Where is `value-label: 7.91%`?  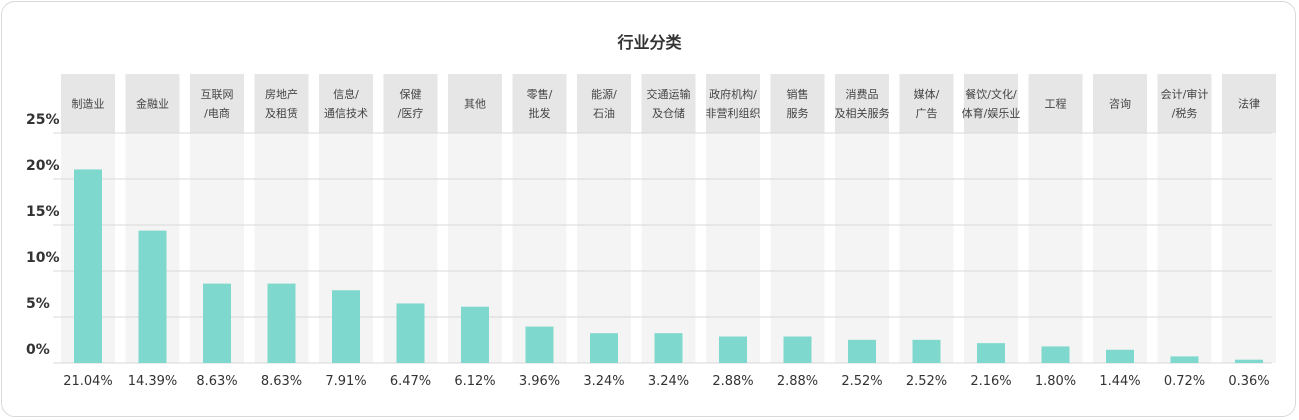
value-label: 7.91% is located at coordinates (345, 381).